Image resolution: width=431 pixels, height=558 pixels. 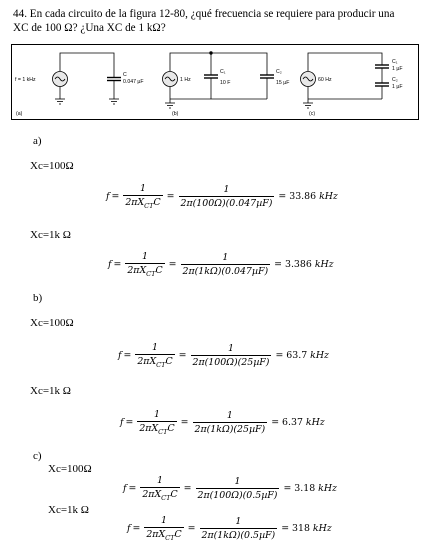 I want to click on part-c-case1-equation: f = 1 2πXCTC = 1 2π(100Ω)(0.5µF) = 3.18 kHz, so click(x=230, y=488).